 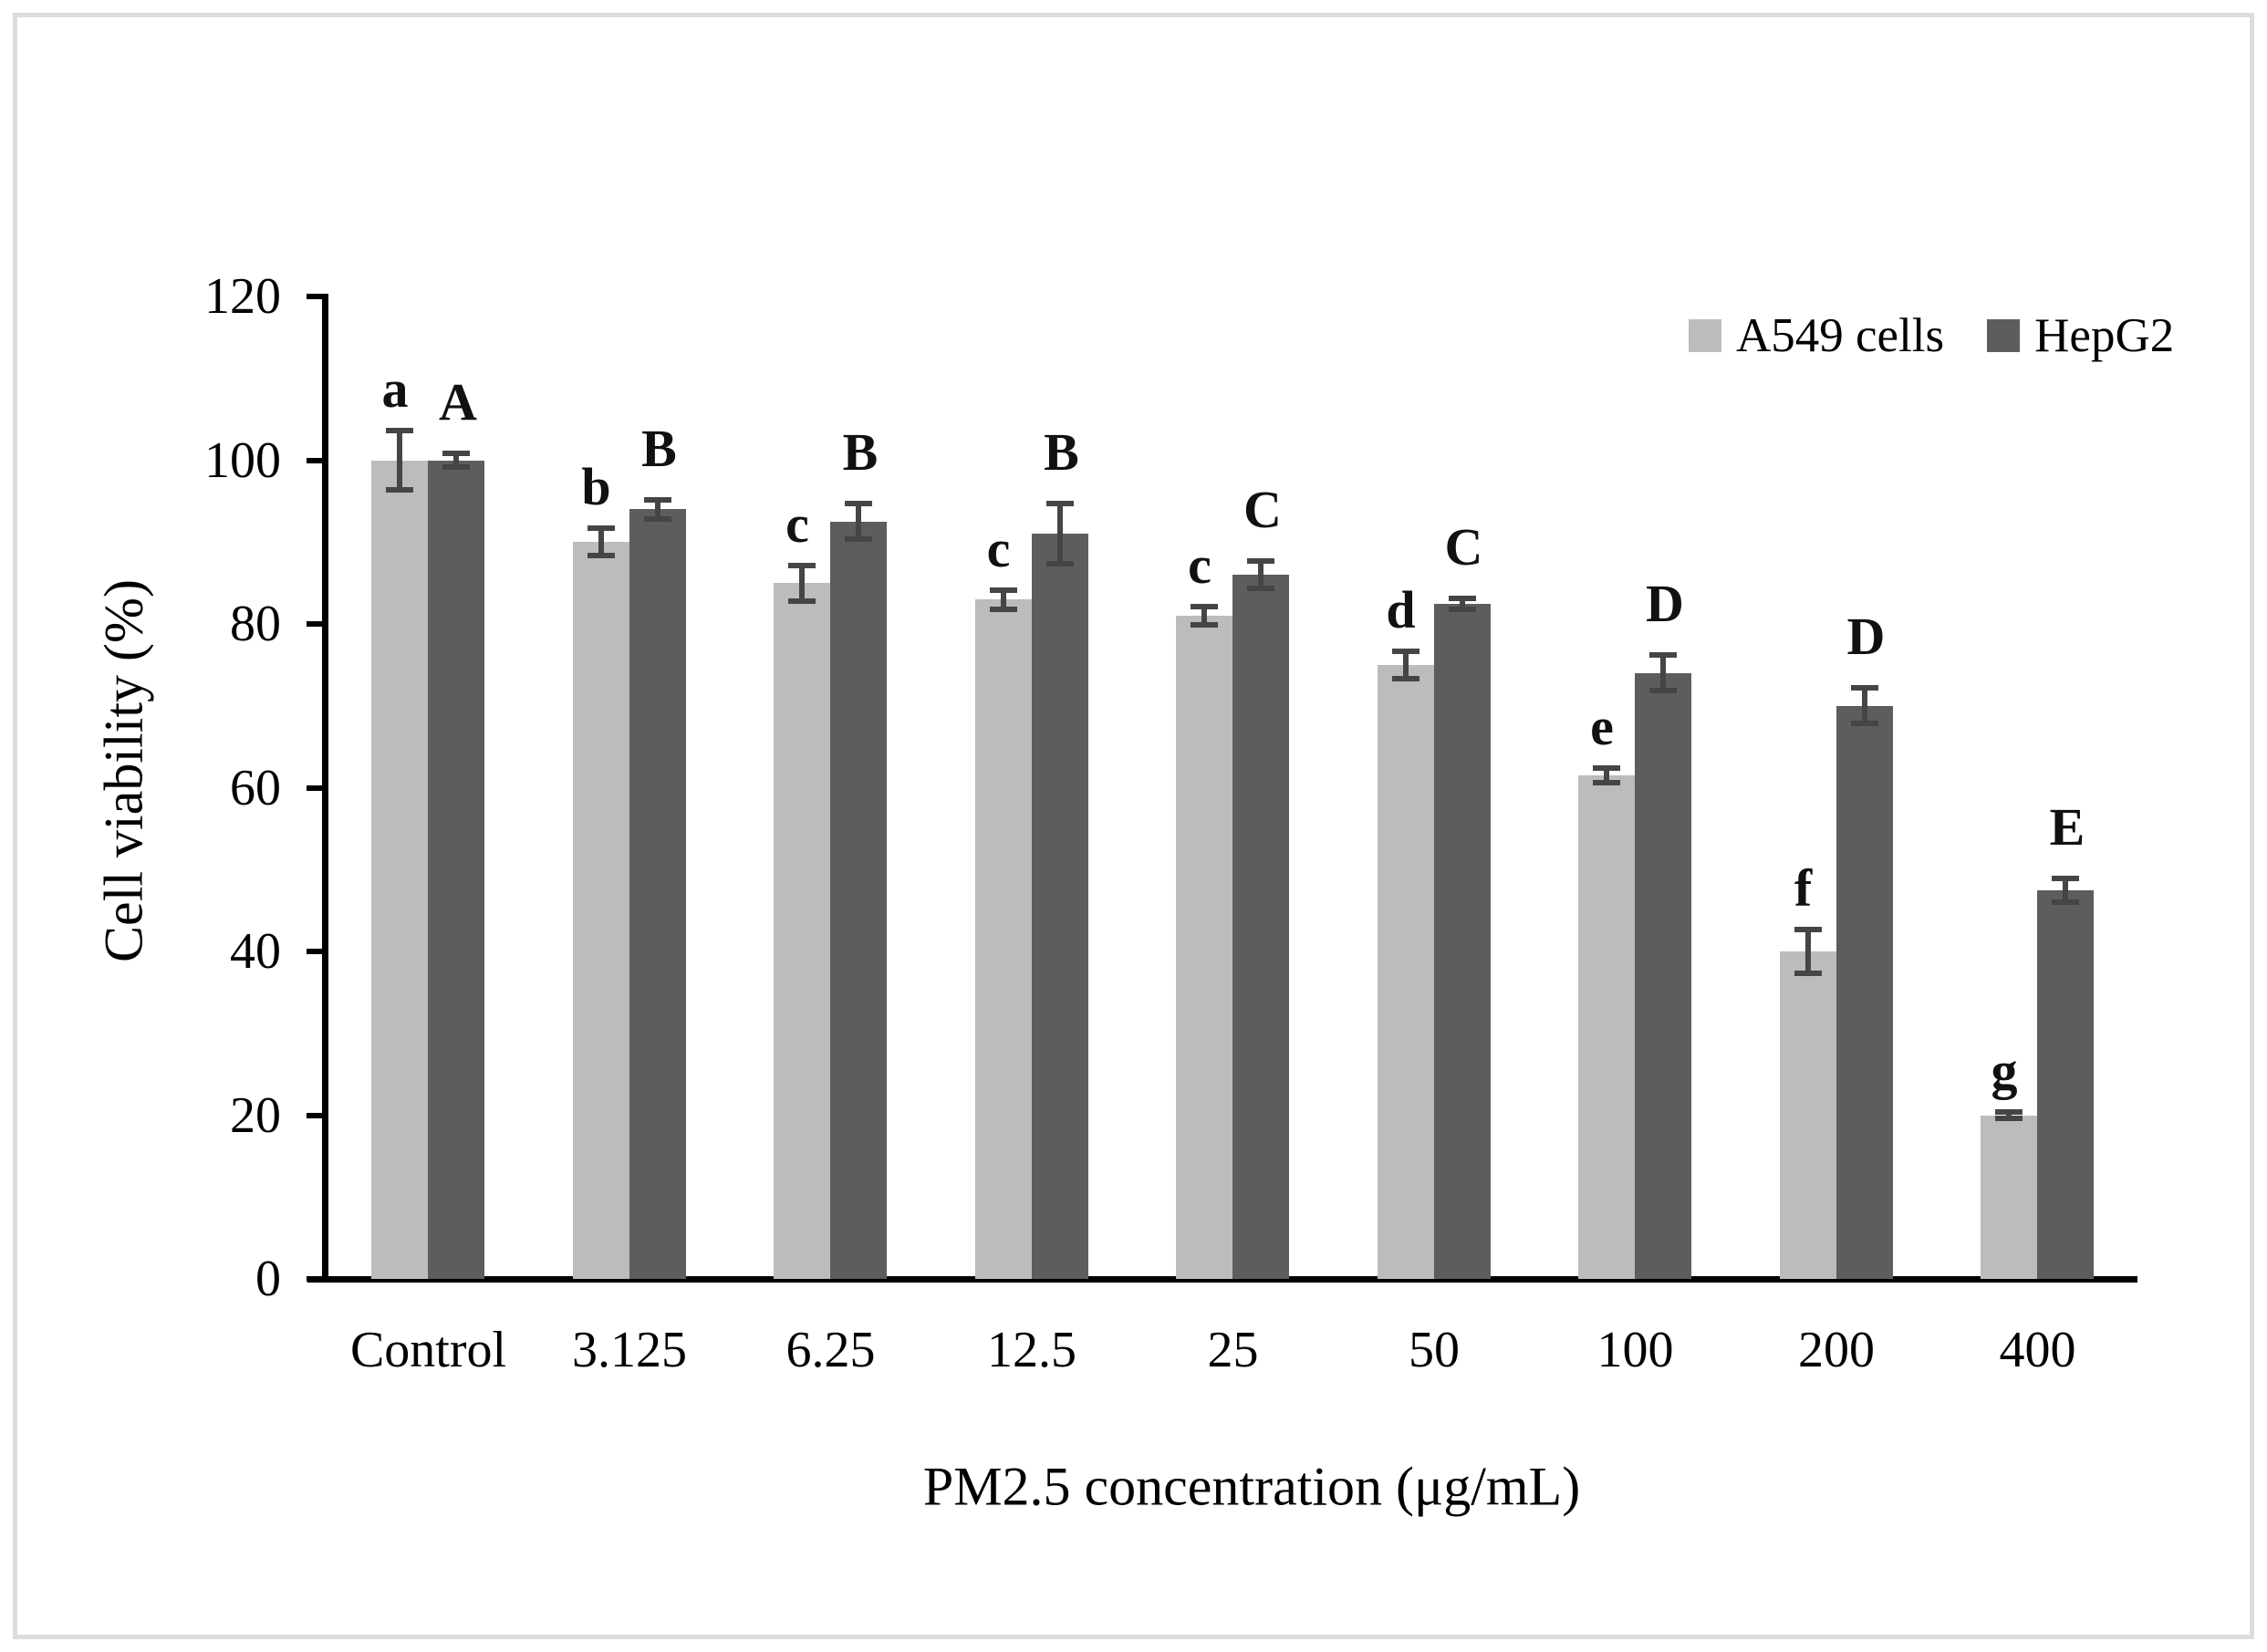 I want to click on sig-label-hepg2-6-25: B, so click(x=860, y=453).